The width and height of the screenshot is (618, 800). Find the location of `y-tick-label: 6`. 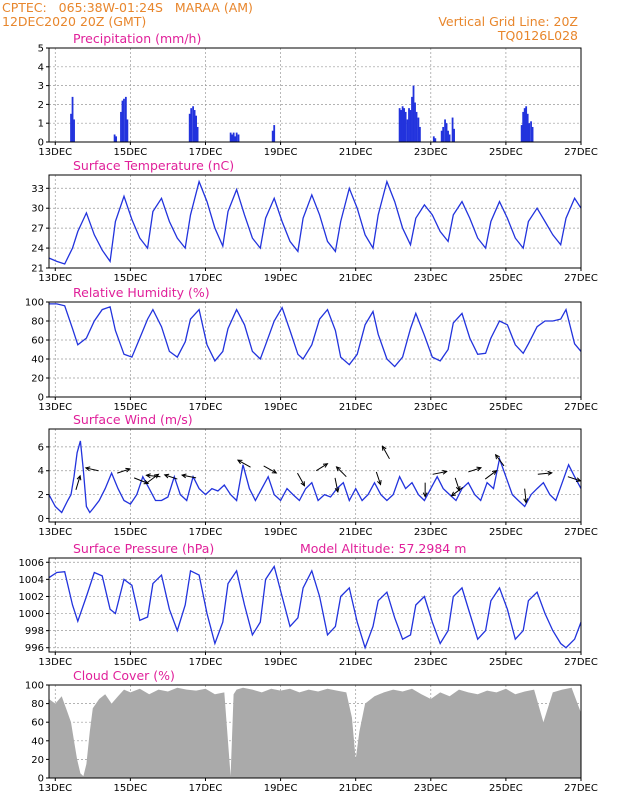

y-tick-label: 6 is located at coordinates (41, 447).